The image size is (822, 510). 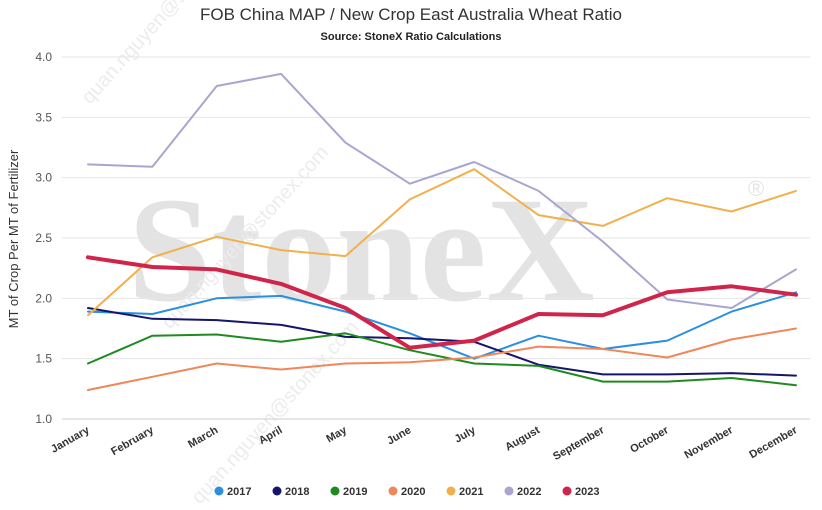 What do you see at coordinates (471, 492) in the screenshot?
I see `legend-label: 2021` at bounding box center [471, 492].